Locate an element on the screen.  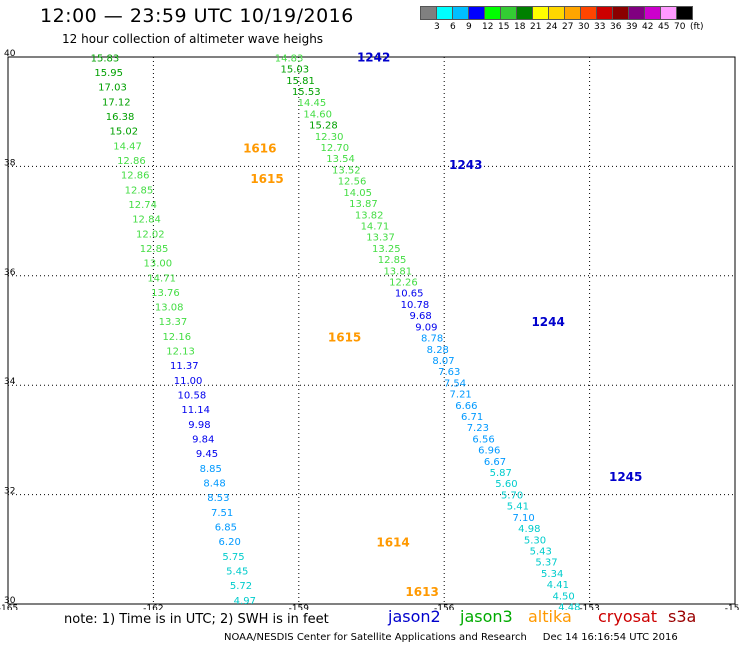
swh-value-label: 17.03 is located at coordinates (112, 88).